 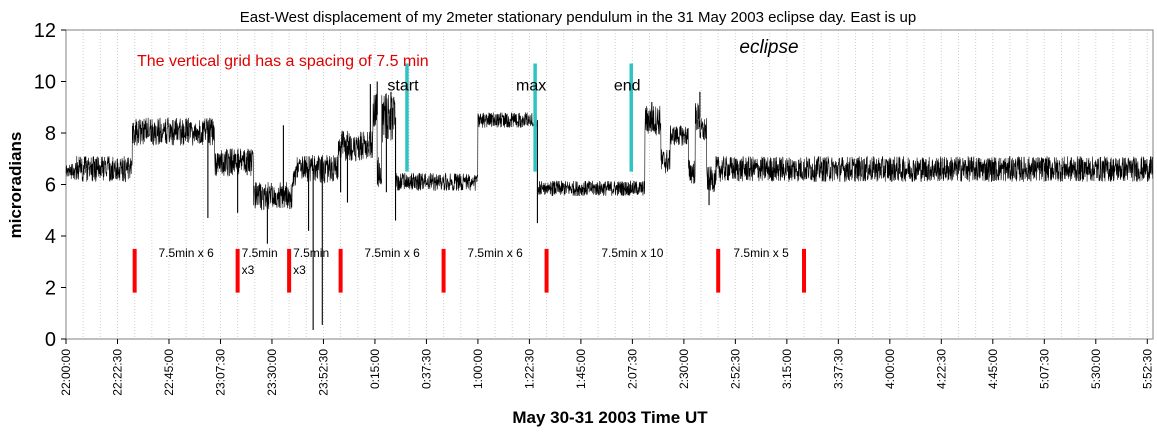 I want to click on x-axis-label: May 30-31 2003 Time UT, so click(x=610, y=417).